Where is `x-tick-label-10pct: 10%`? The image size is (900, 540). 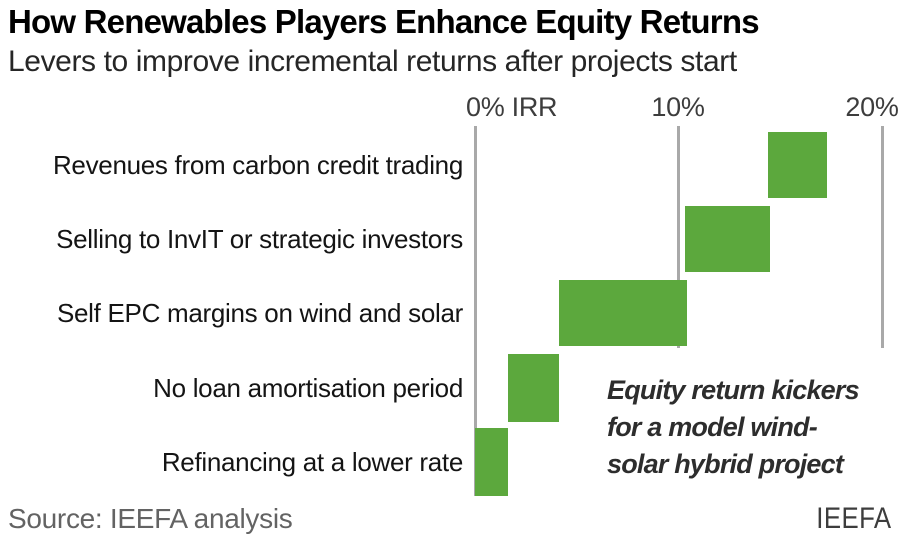 x-tick-label-10pct: 10% is located at coordinates (678, 107).